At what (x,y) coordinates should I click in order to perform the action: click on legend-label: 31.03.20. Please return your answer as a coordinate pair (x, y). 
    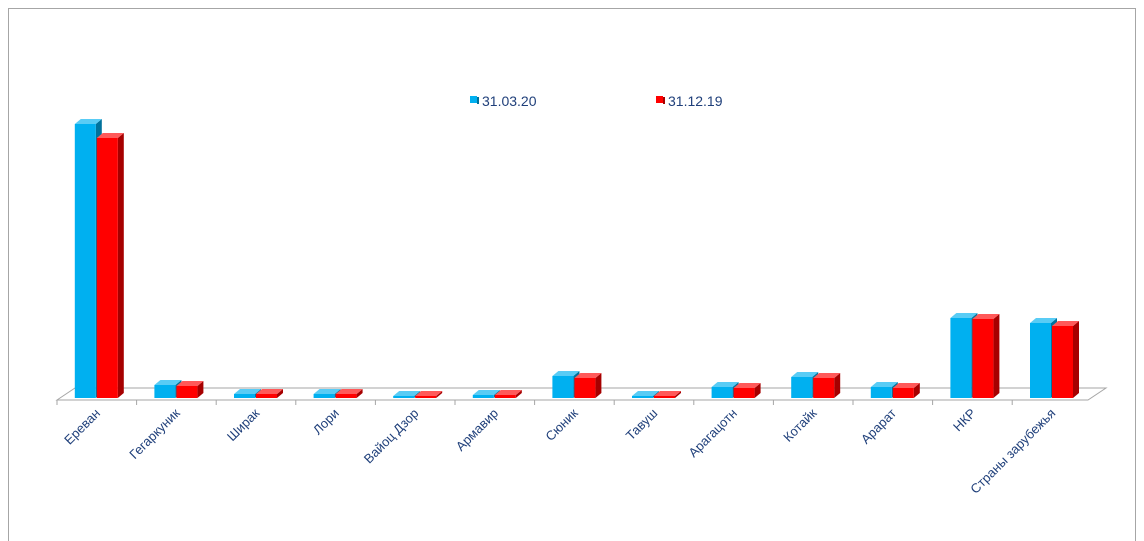
    Looking at the image, I should click on (509, 101).